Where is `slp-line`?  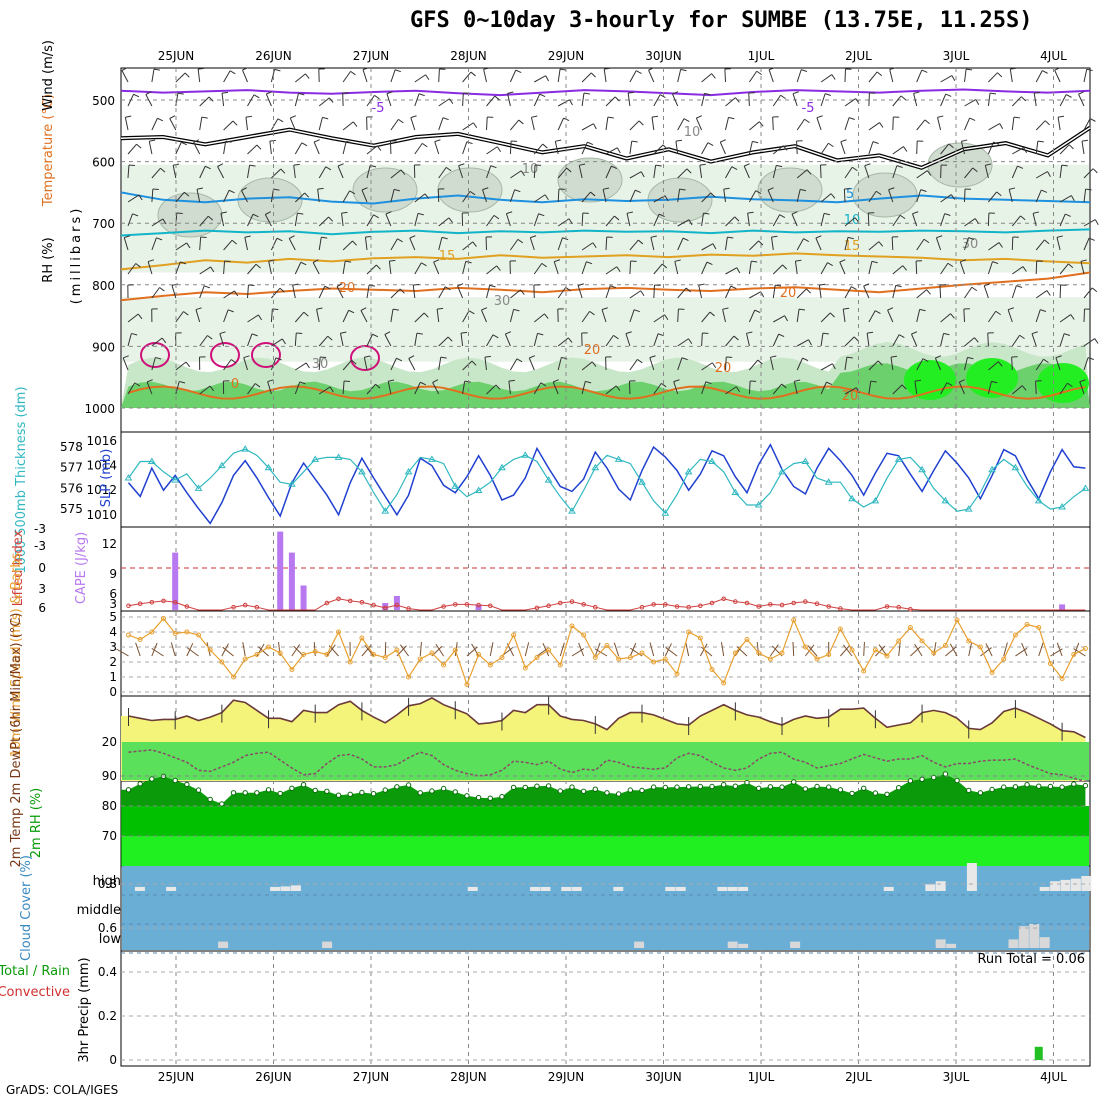
slp-line is located at coordinates (606, 484).